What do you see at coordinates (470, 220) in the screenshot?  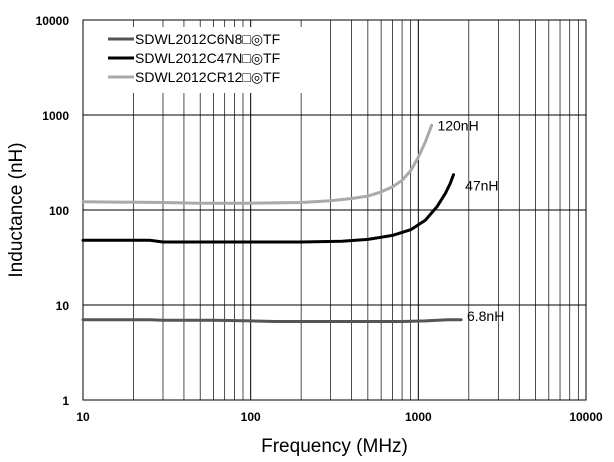 I see `annotations: 120nH 47nH 6.8nH` at bounding box center [470, 220].